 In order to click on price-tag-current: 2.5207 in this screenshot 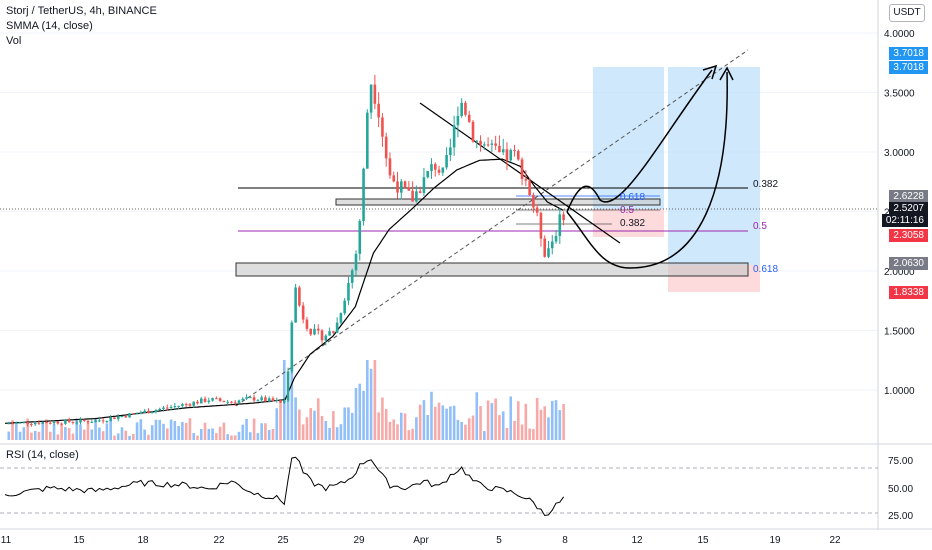, I will do `click(908, 208)`.